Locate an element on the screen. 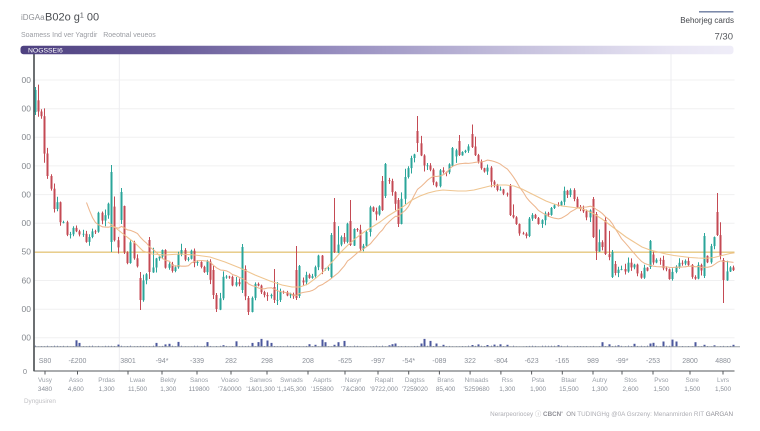 This screenshot has height=431, width=760. svg-text: -804 is located at coordinates (501, 361).